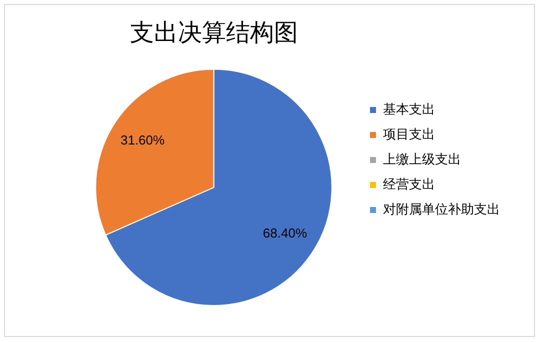 This screenshot has width=540, height=342. Describe the element at coordinates (214, 32) in the screenshot. I see `chart-title: 支出决算结构图` at that location.